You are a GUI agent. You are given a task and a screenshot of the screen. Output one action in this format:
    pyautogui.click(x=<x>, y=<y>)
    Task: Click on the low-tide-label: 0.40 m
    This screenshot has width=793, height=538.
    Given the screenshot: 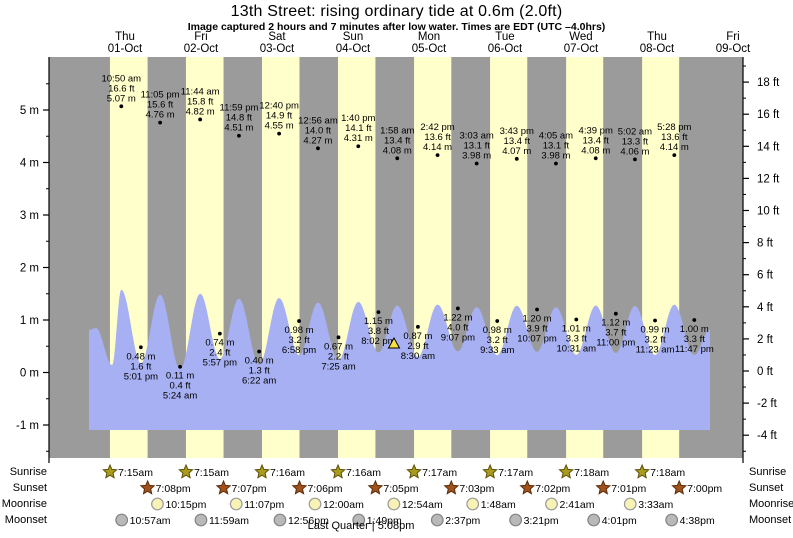 What is the action you would take?
    pyautogui.click(x=259, y=361)
    